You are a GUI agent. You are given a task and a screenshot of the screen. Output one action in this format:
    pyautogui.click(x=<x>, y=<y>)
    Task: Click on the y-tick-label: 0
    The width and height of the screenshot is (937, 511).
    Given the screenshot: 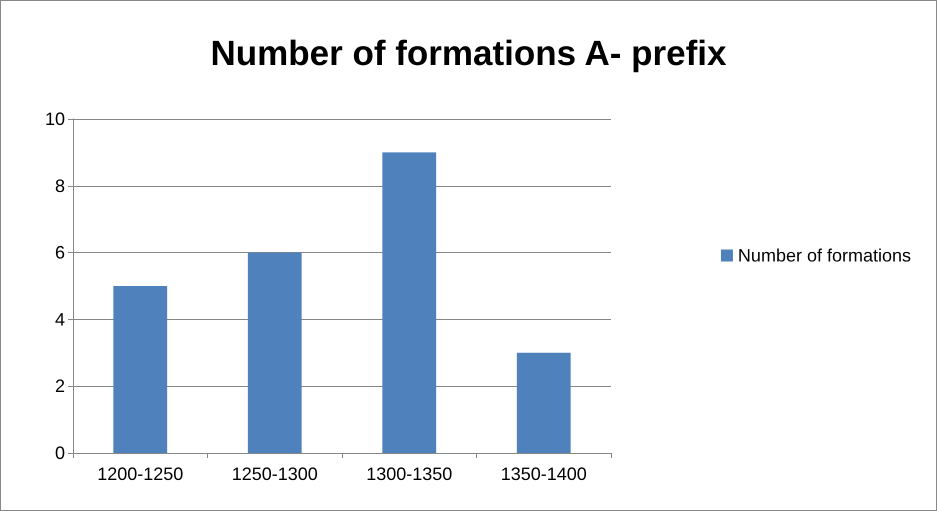 What is the action you would take?
    pyautogui.click(x=59, y=453)
    